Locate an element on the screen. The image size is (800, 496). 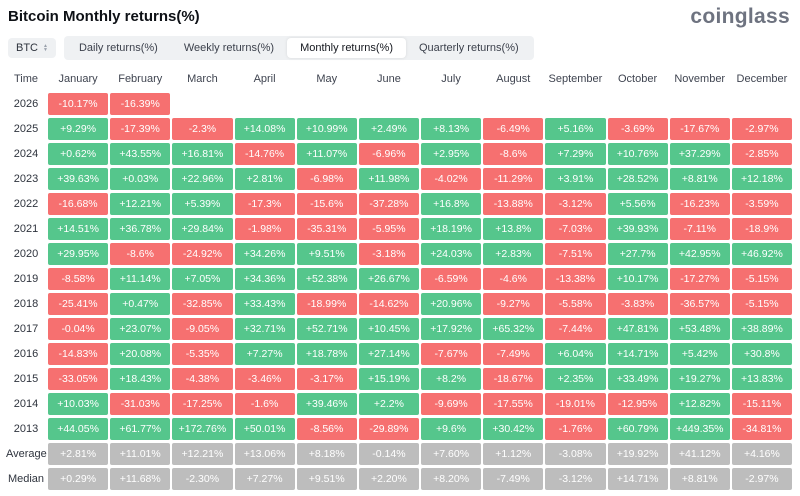
row-label-2013: 2013 is located at coordinates (26, 429).